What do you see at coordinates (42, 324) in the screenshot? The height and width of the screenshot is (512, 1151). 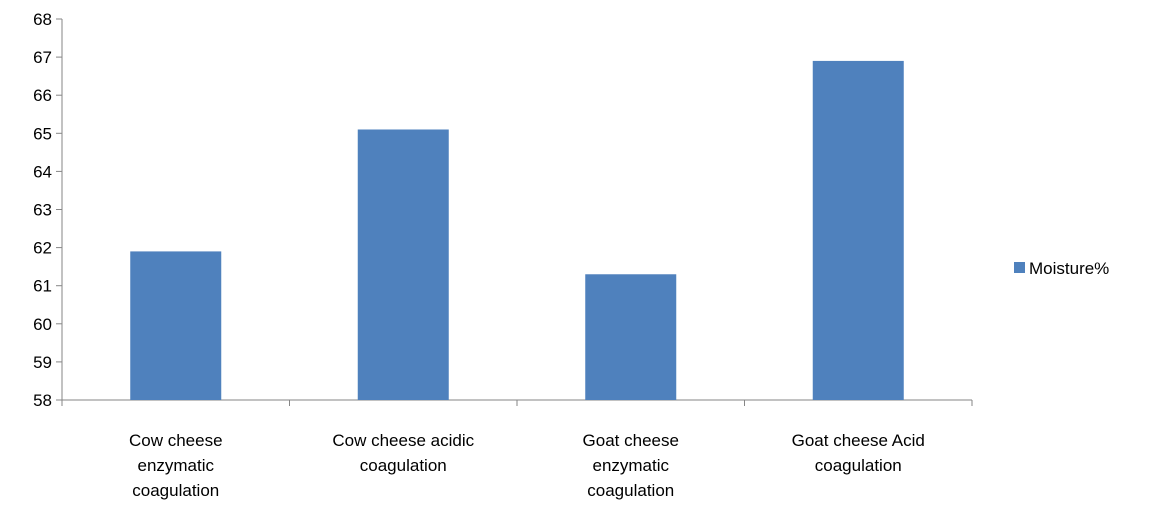 I see `y-tick-label: 60` at bounding box center [42, 324].